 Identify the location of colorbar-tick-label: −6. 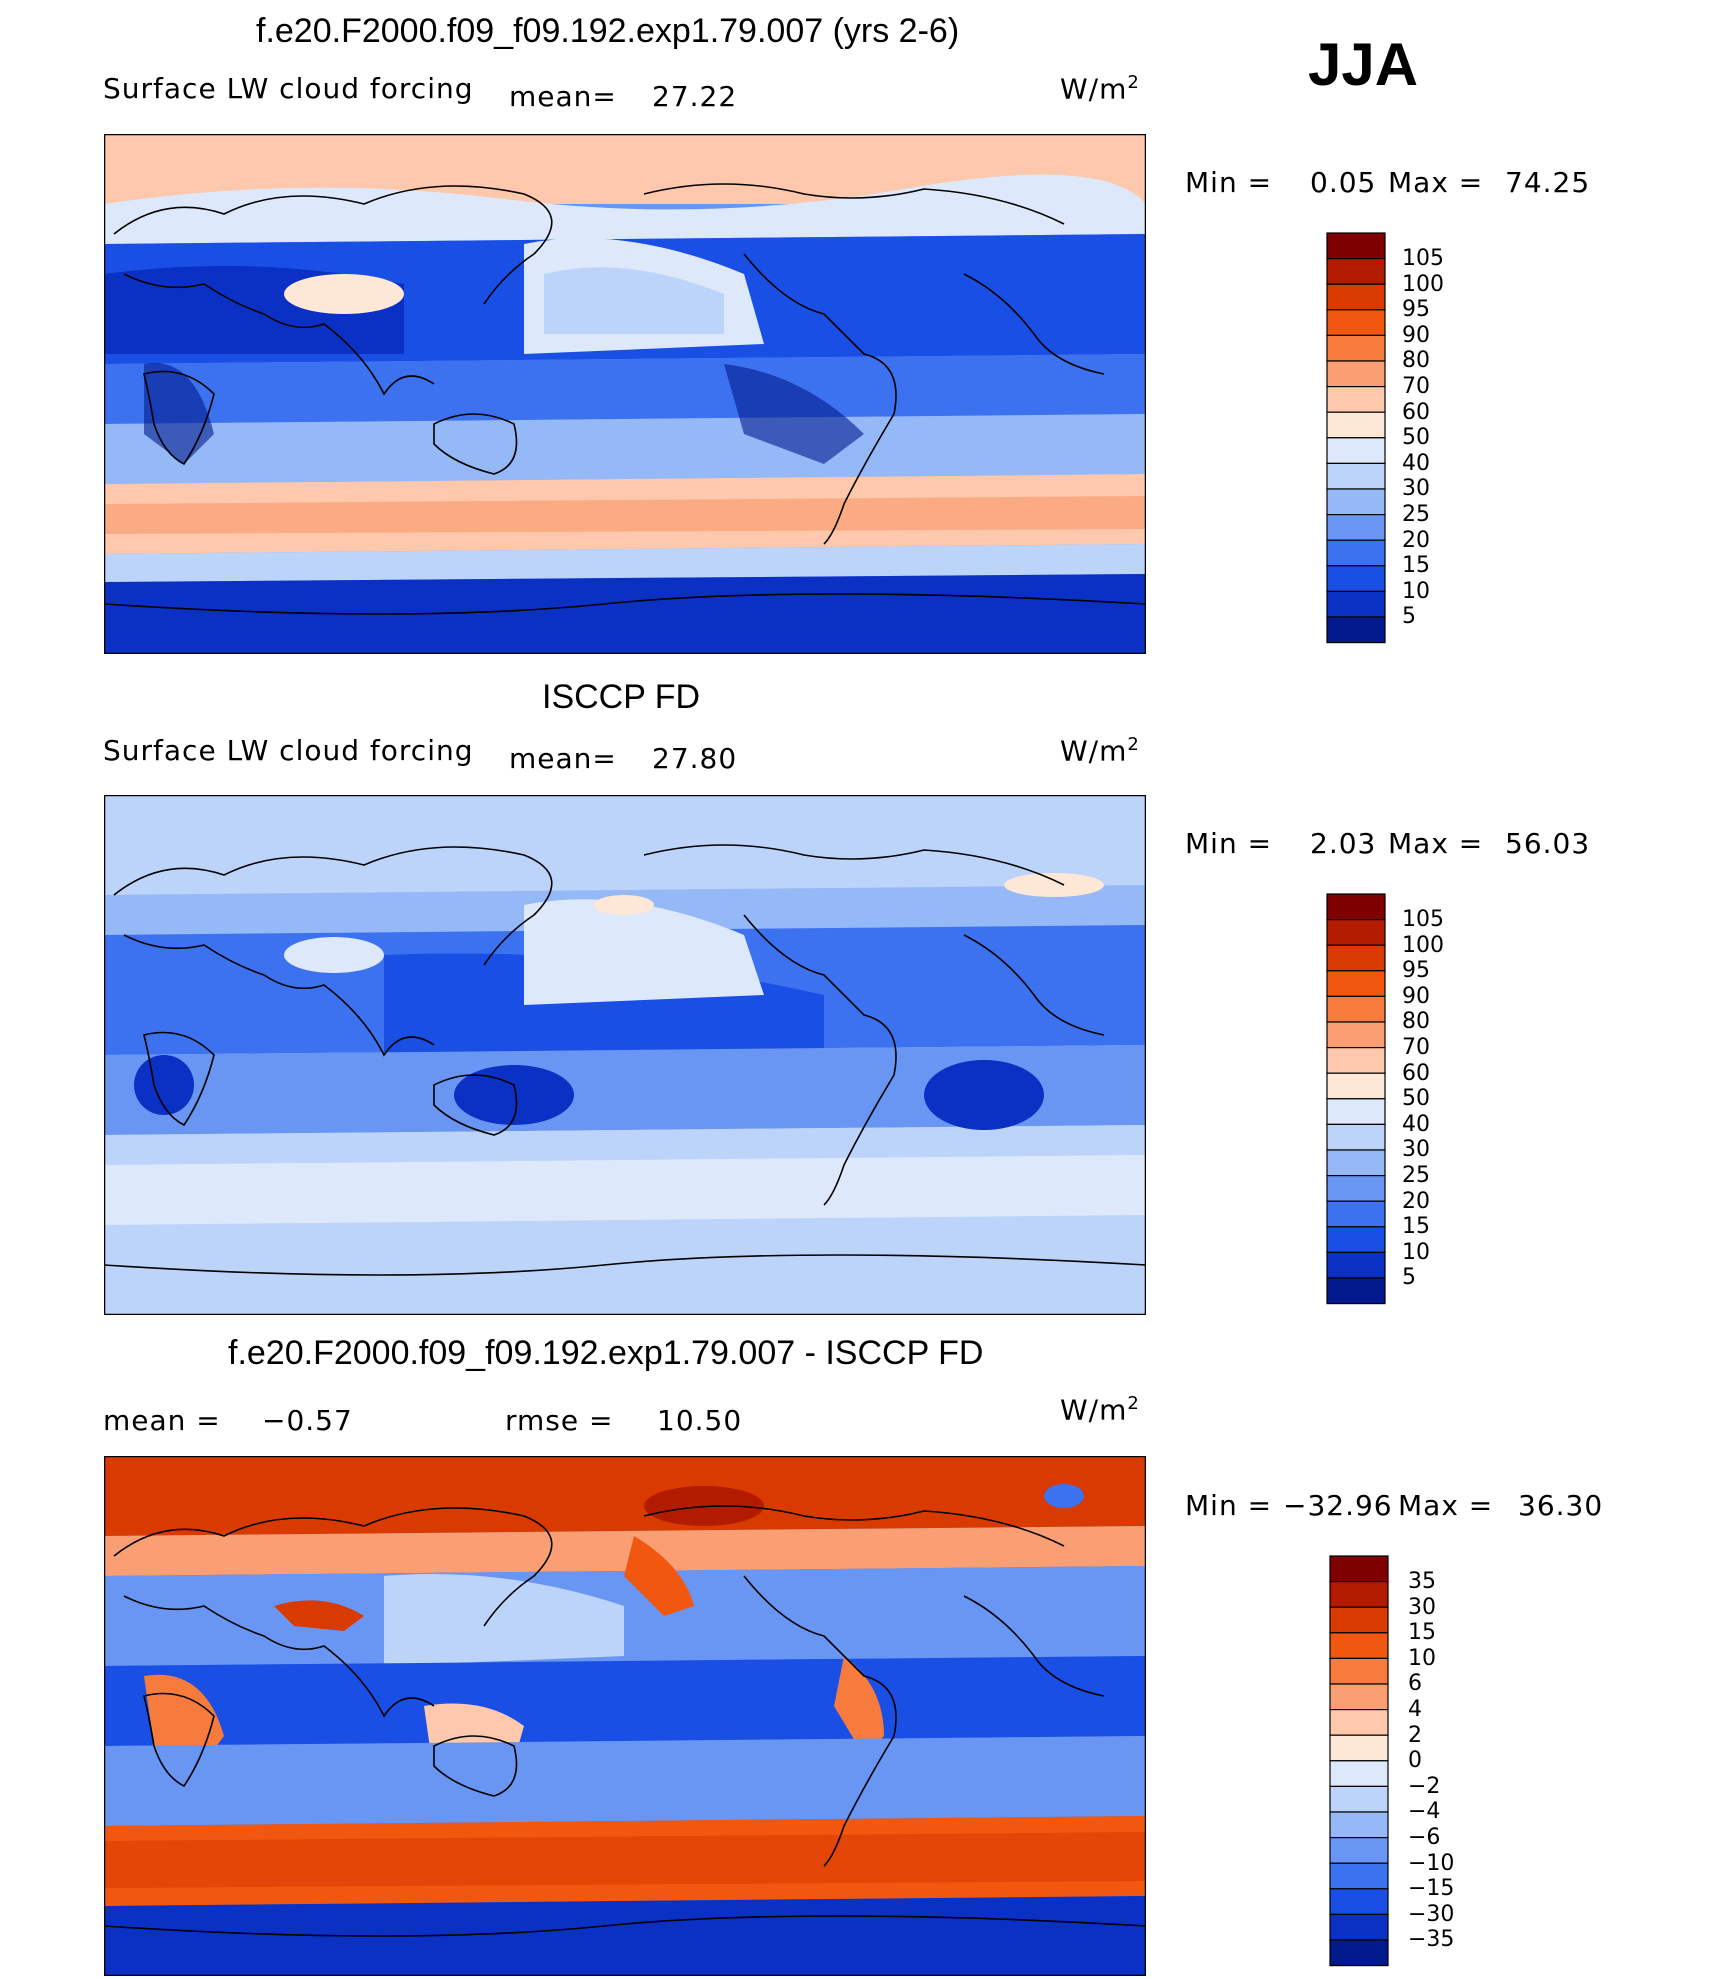
(1424, 1837).